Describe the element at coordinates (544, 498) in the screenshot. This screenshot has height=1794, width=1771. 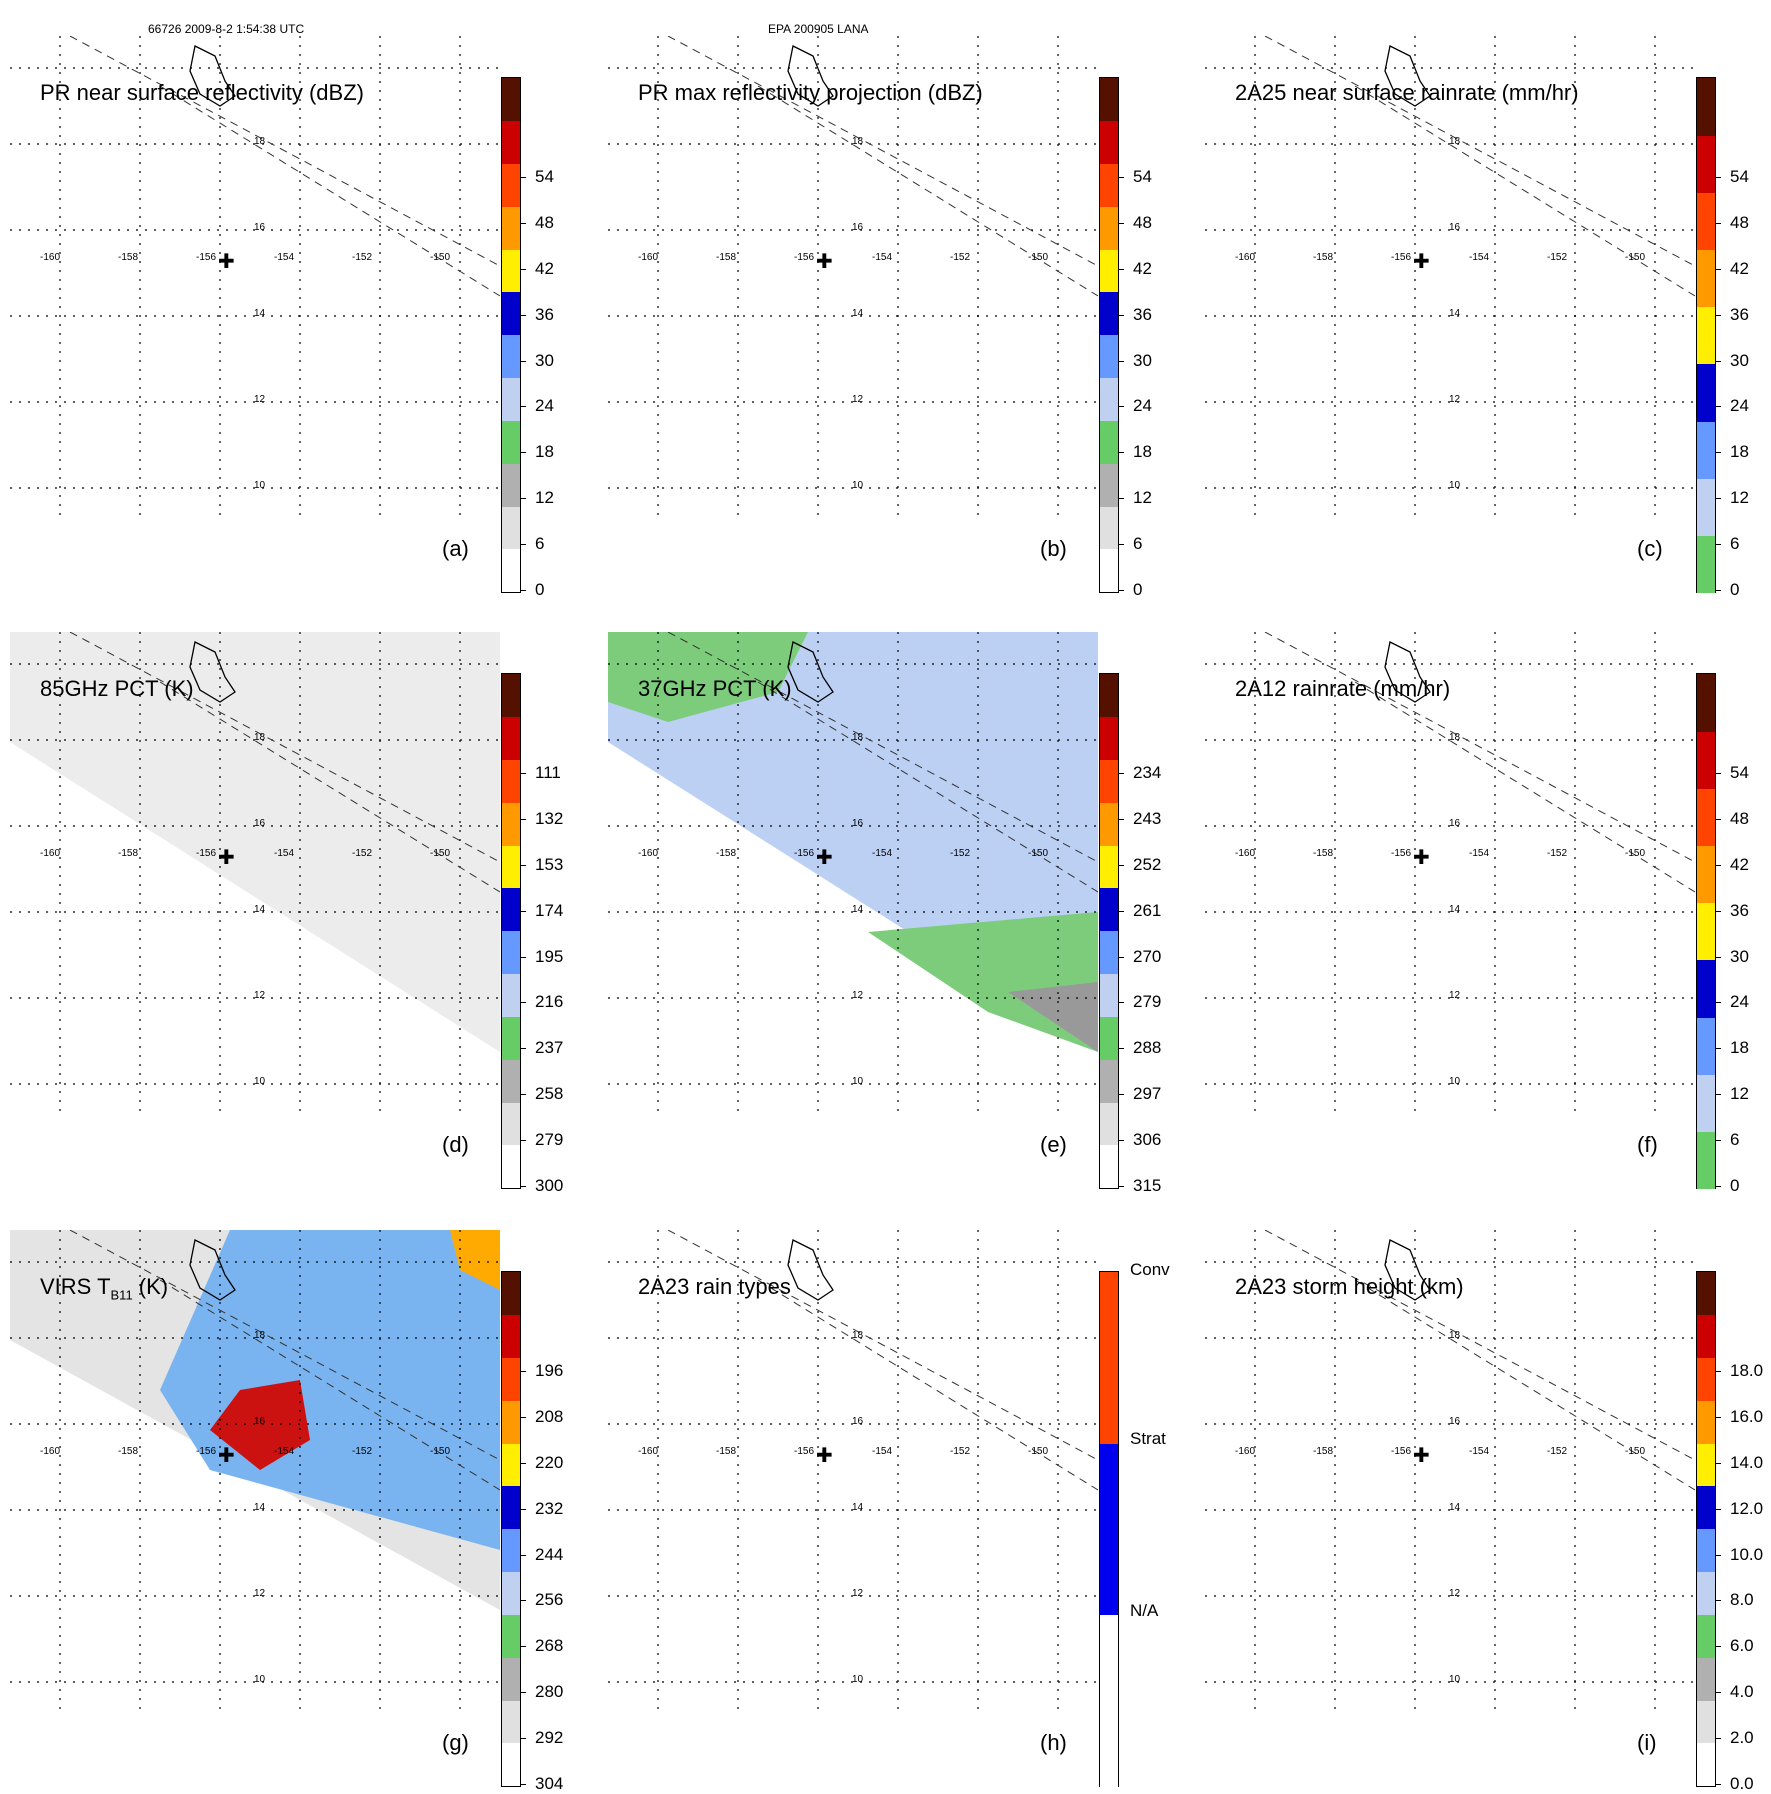
I see `colorbar-tick-label: 12` at that location.